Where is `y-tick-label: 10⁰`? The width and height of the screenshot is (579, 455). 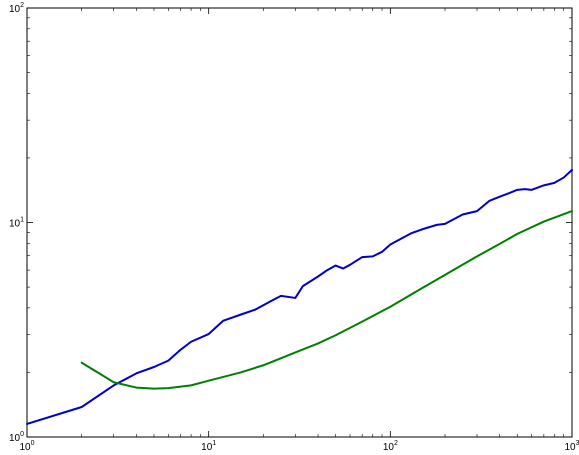 y-tick-label: 10⁰ is located at coordinates (16, 437).